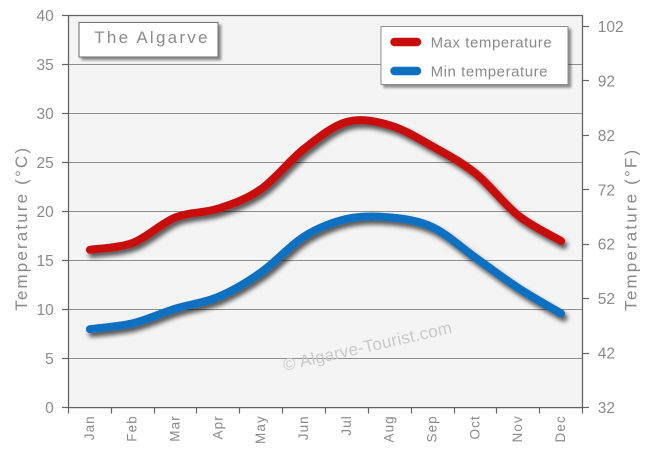 This screenshot has height=450, width=650. I want to click on svg-text: 72, so click(606, 190).